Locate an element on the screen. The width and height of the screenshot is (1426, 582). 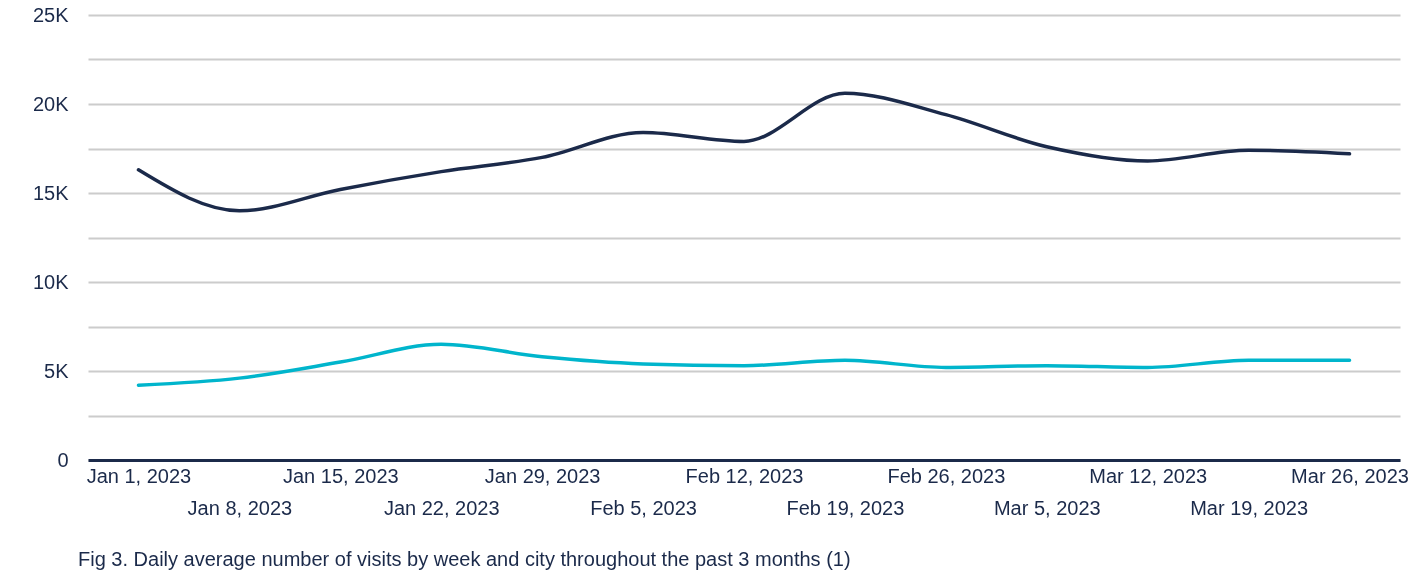
x-tick-label: Jan 29, 2023 is located at coordinates (542, 475).